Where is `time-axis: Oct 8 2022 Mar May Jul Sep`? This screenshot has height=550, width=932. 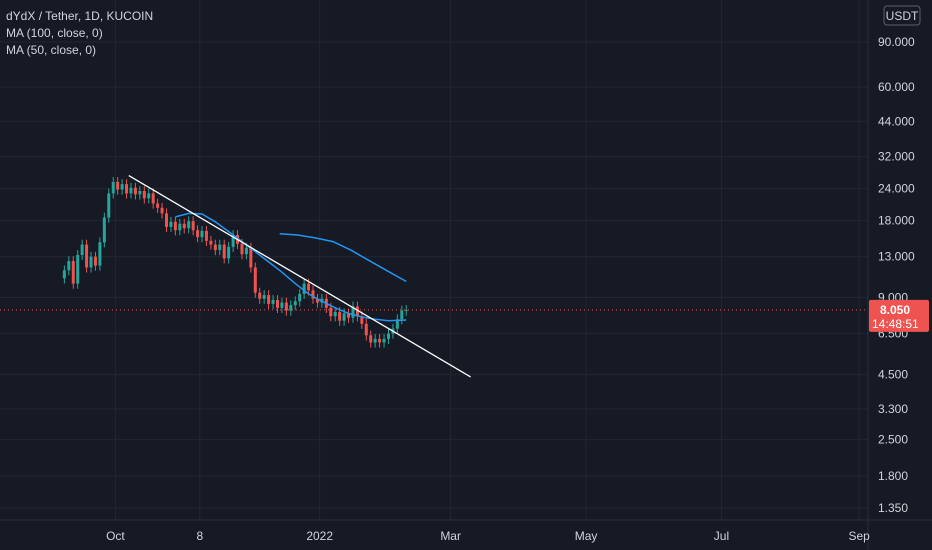 time-axis: Oct 8 2022 Mar May Jul Sep is located at coordinates (466, 531).